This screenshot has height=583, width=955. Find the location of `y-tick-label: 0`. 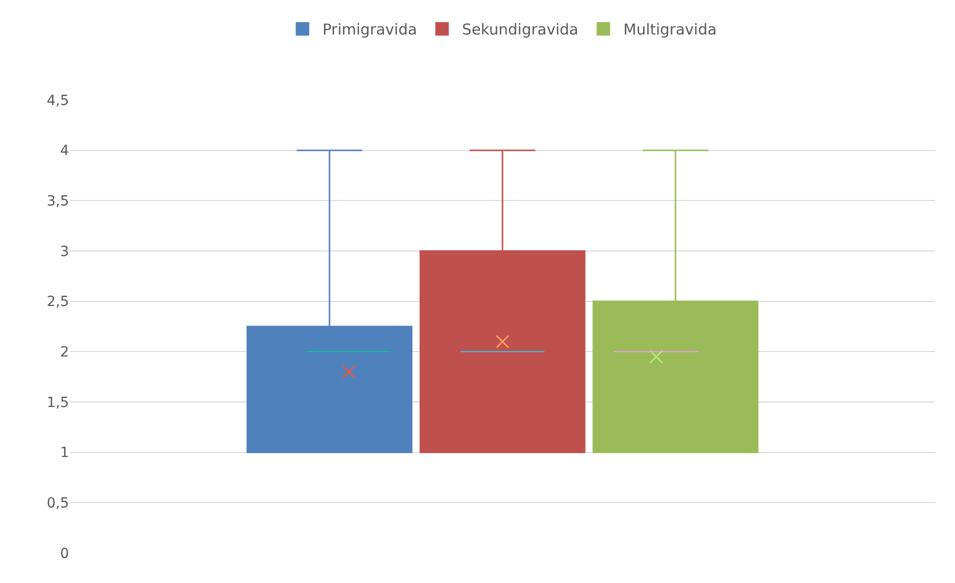

y-tick-label: 0 is located at coordinates (64, 554).